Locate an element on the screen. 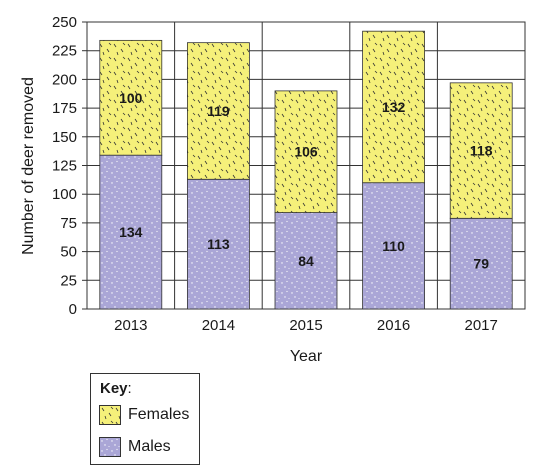  data-label-females-2014: 119 is located at coordinates (218, 111).